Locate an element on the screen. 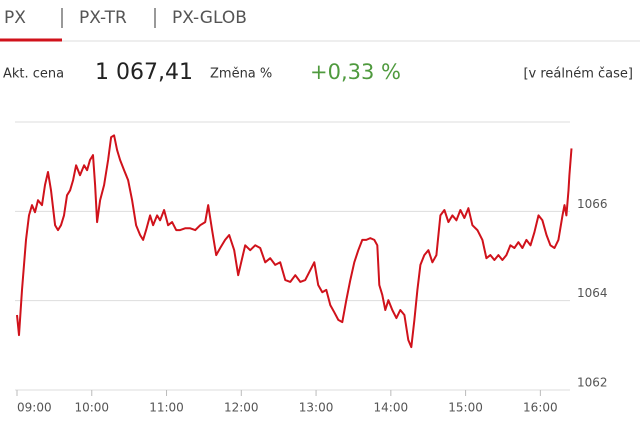  x-tick-label: 09:00 is located at coordinates (34, 408).